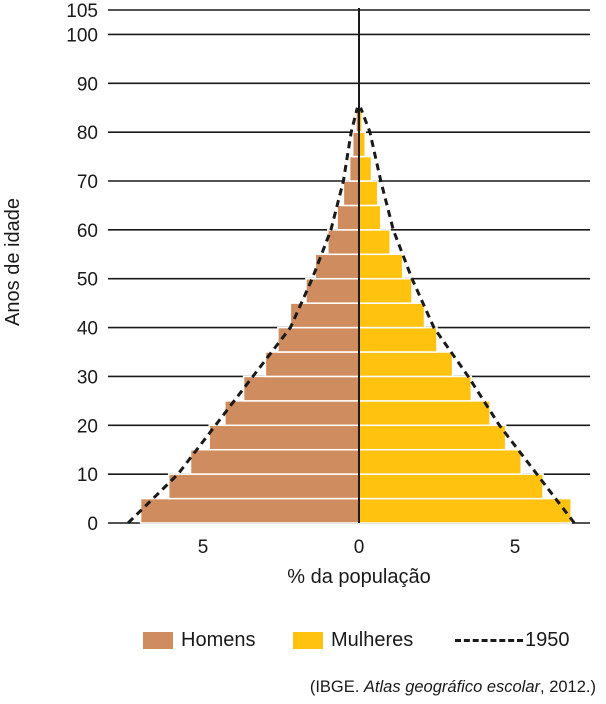 The height and width of the screenshot is (704, 606). Describe the element at coordinates (13, 262) in the screenshot. I see `y-axis-label: Anos de idade` at that location.